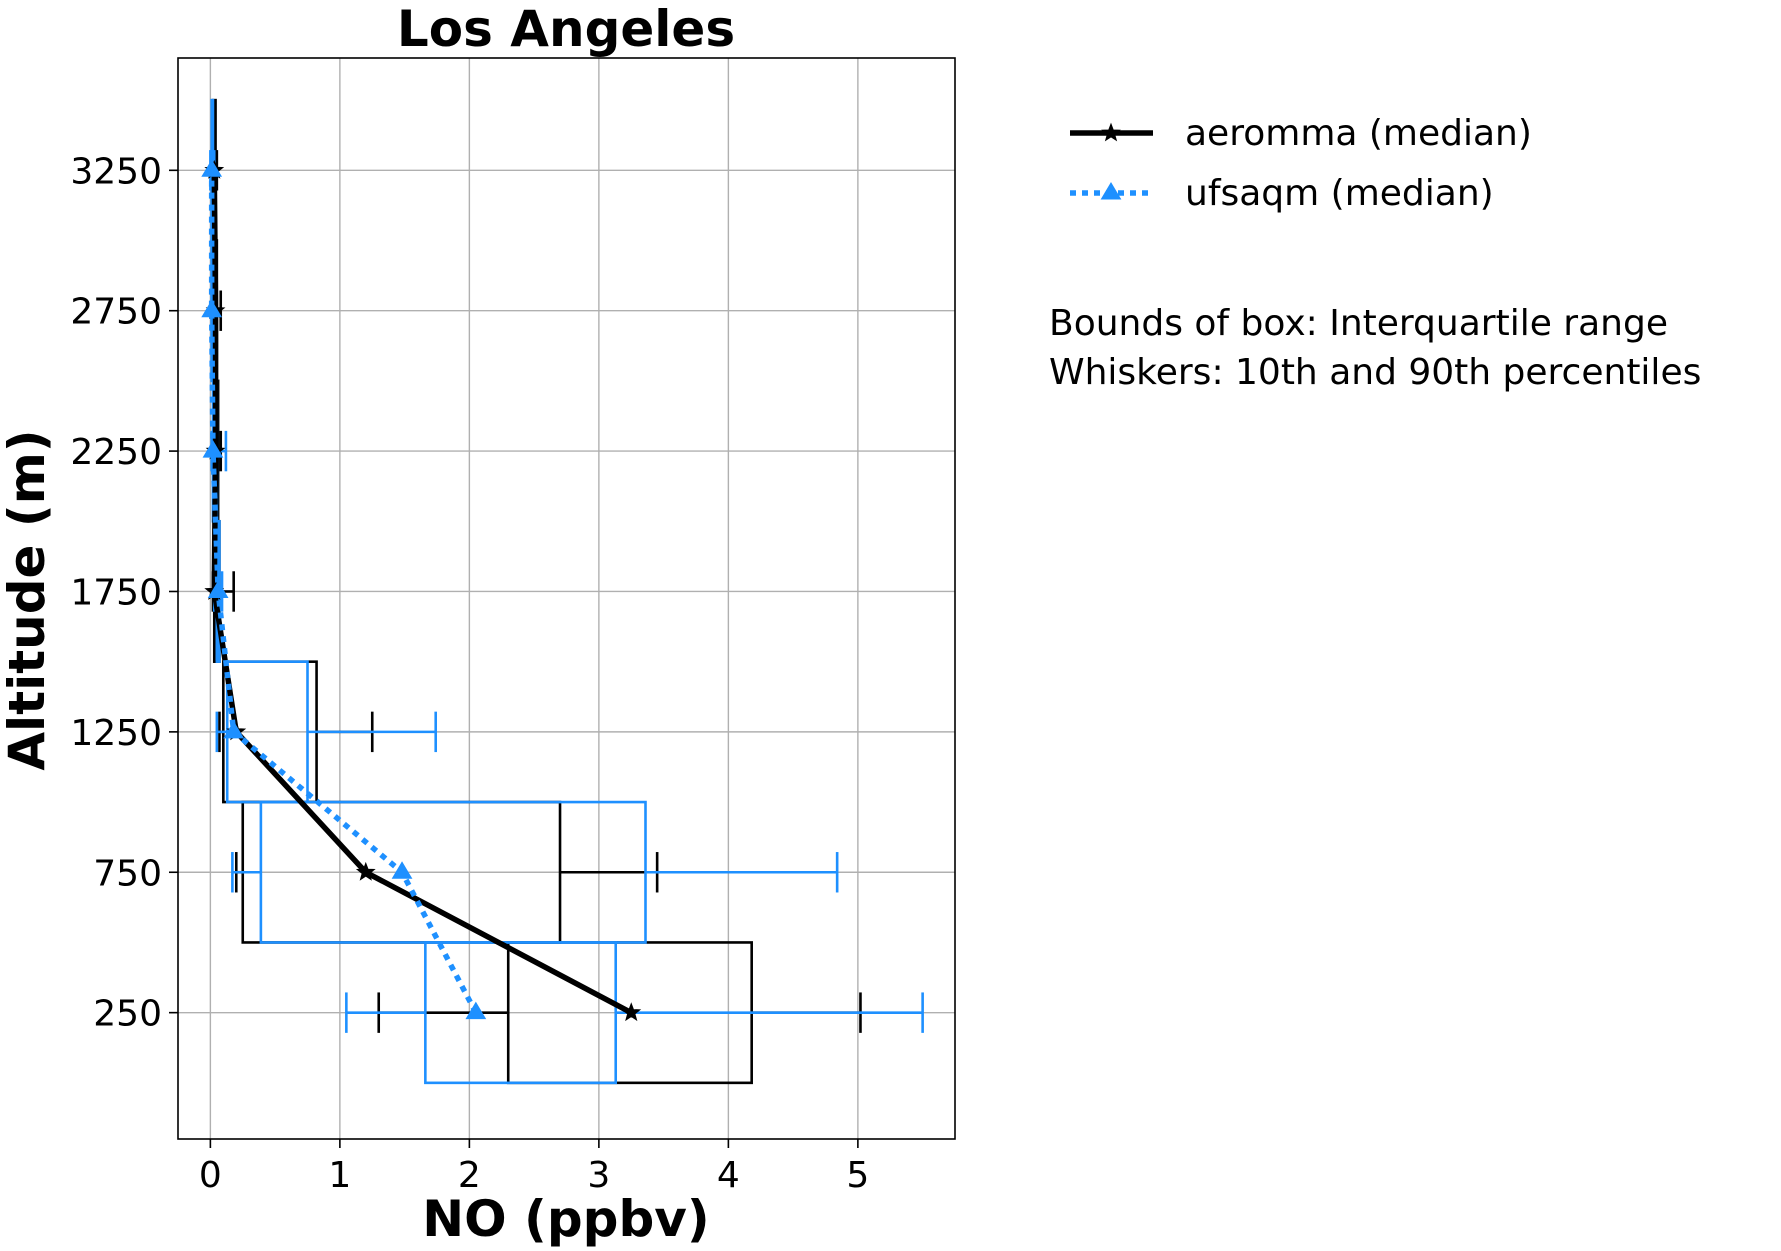 The image size is (1781, 1251). What do you see at coordinates (116, 171) in the screenshot?
I see `y-tick-label: 3250` at bounding box center [116, 171].